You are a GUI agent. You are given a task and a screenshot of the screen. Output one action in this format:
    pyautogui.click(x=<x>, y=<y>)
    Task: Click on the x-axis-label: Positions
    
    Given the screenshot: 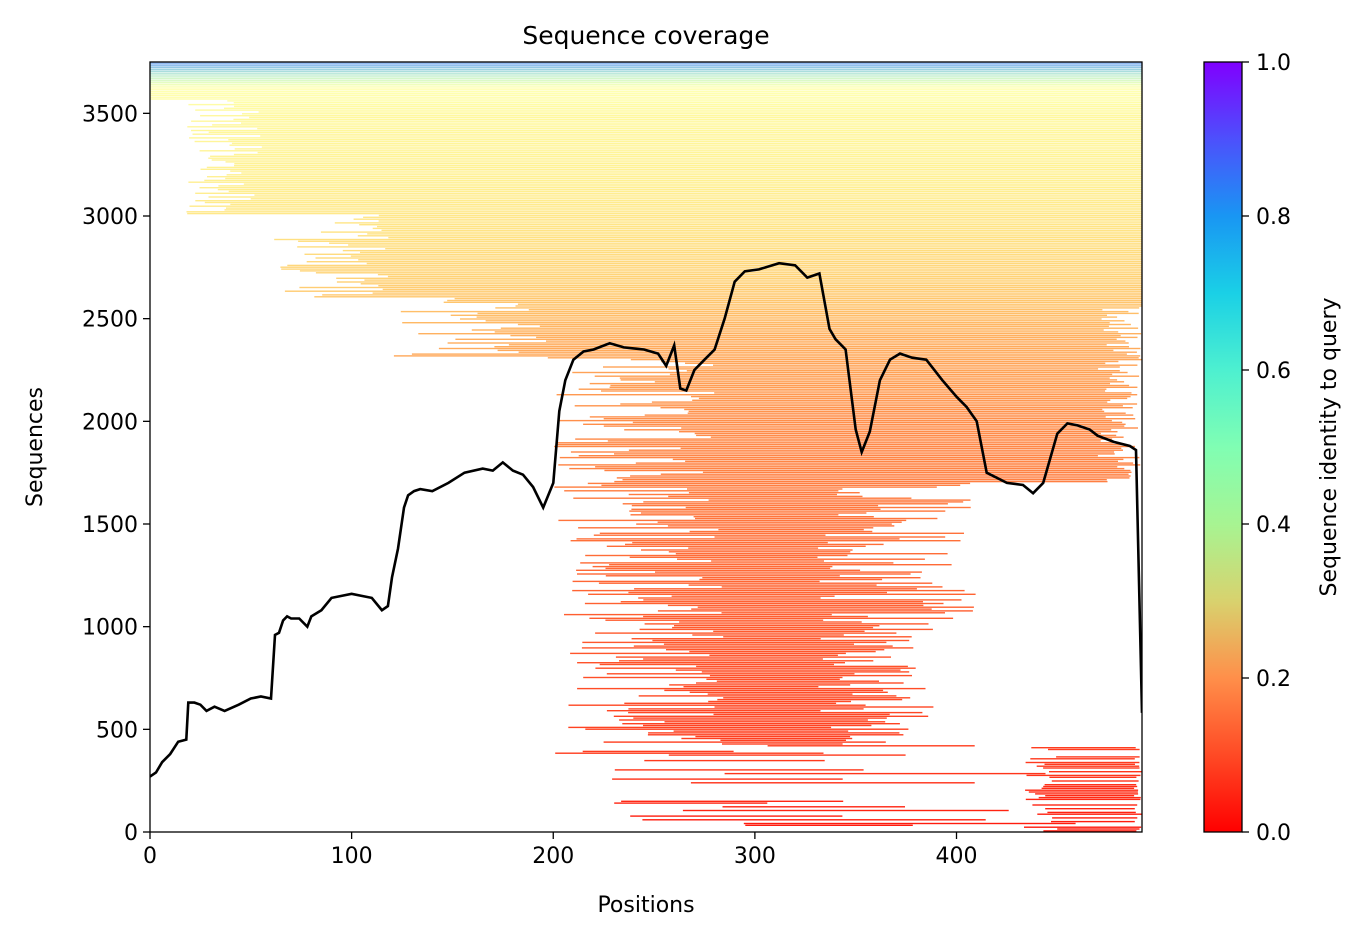 What is the action you would take?
    pyautogui.click(x=645, y=905)
    